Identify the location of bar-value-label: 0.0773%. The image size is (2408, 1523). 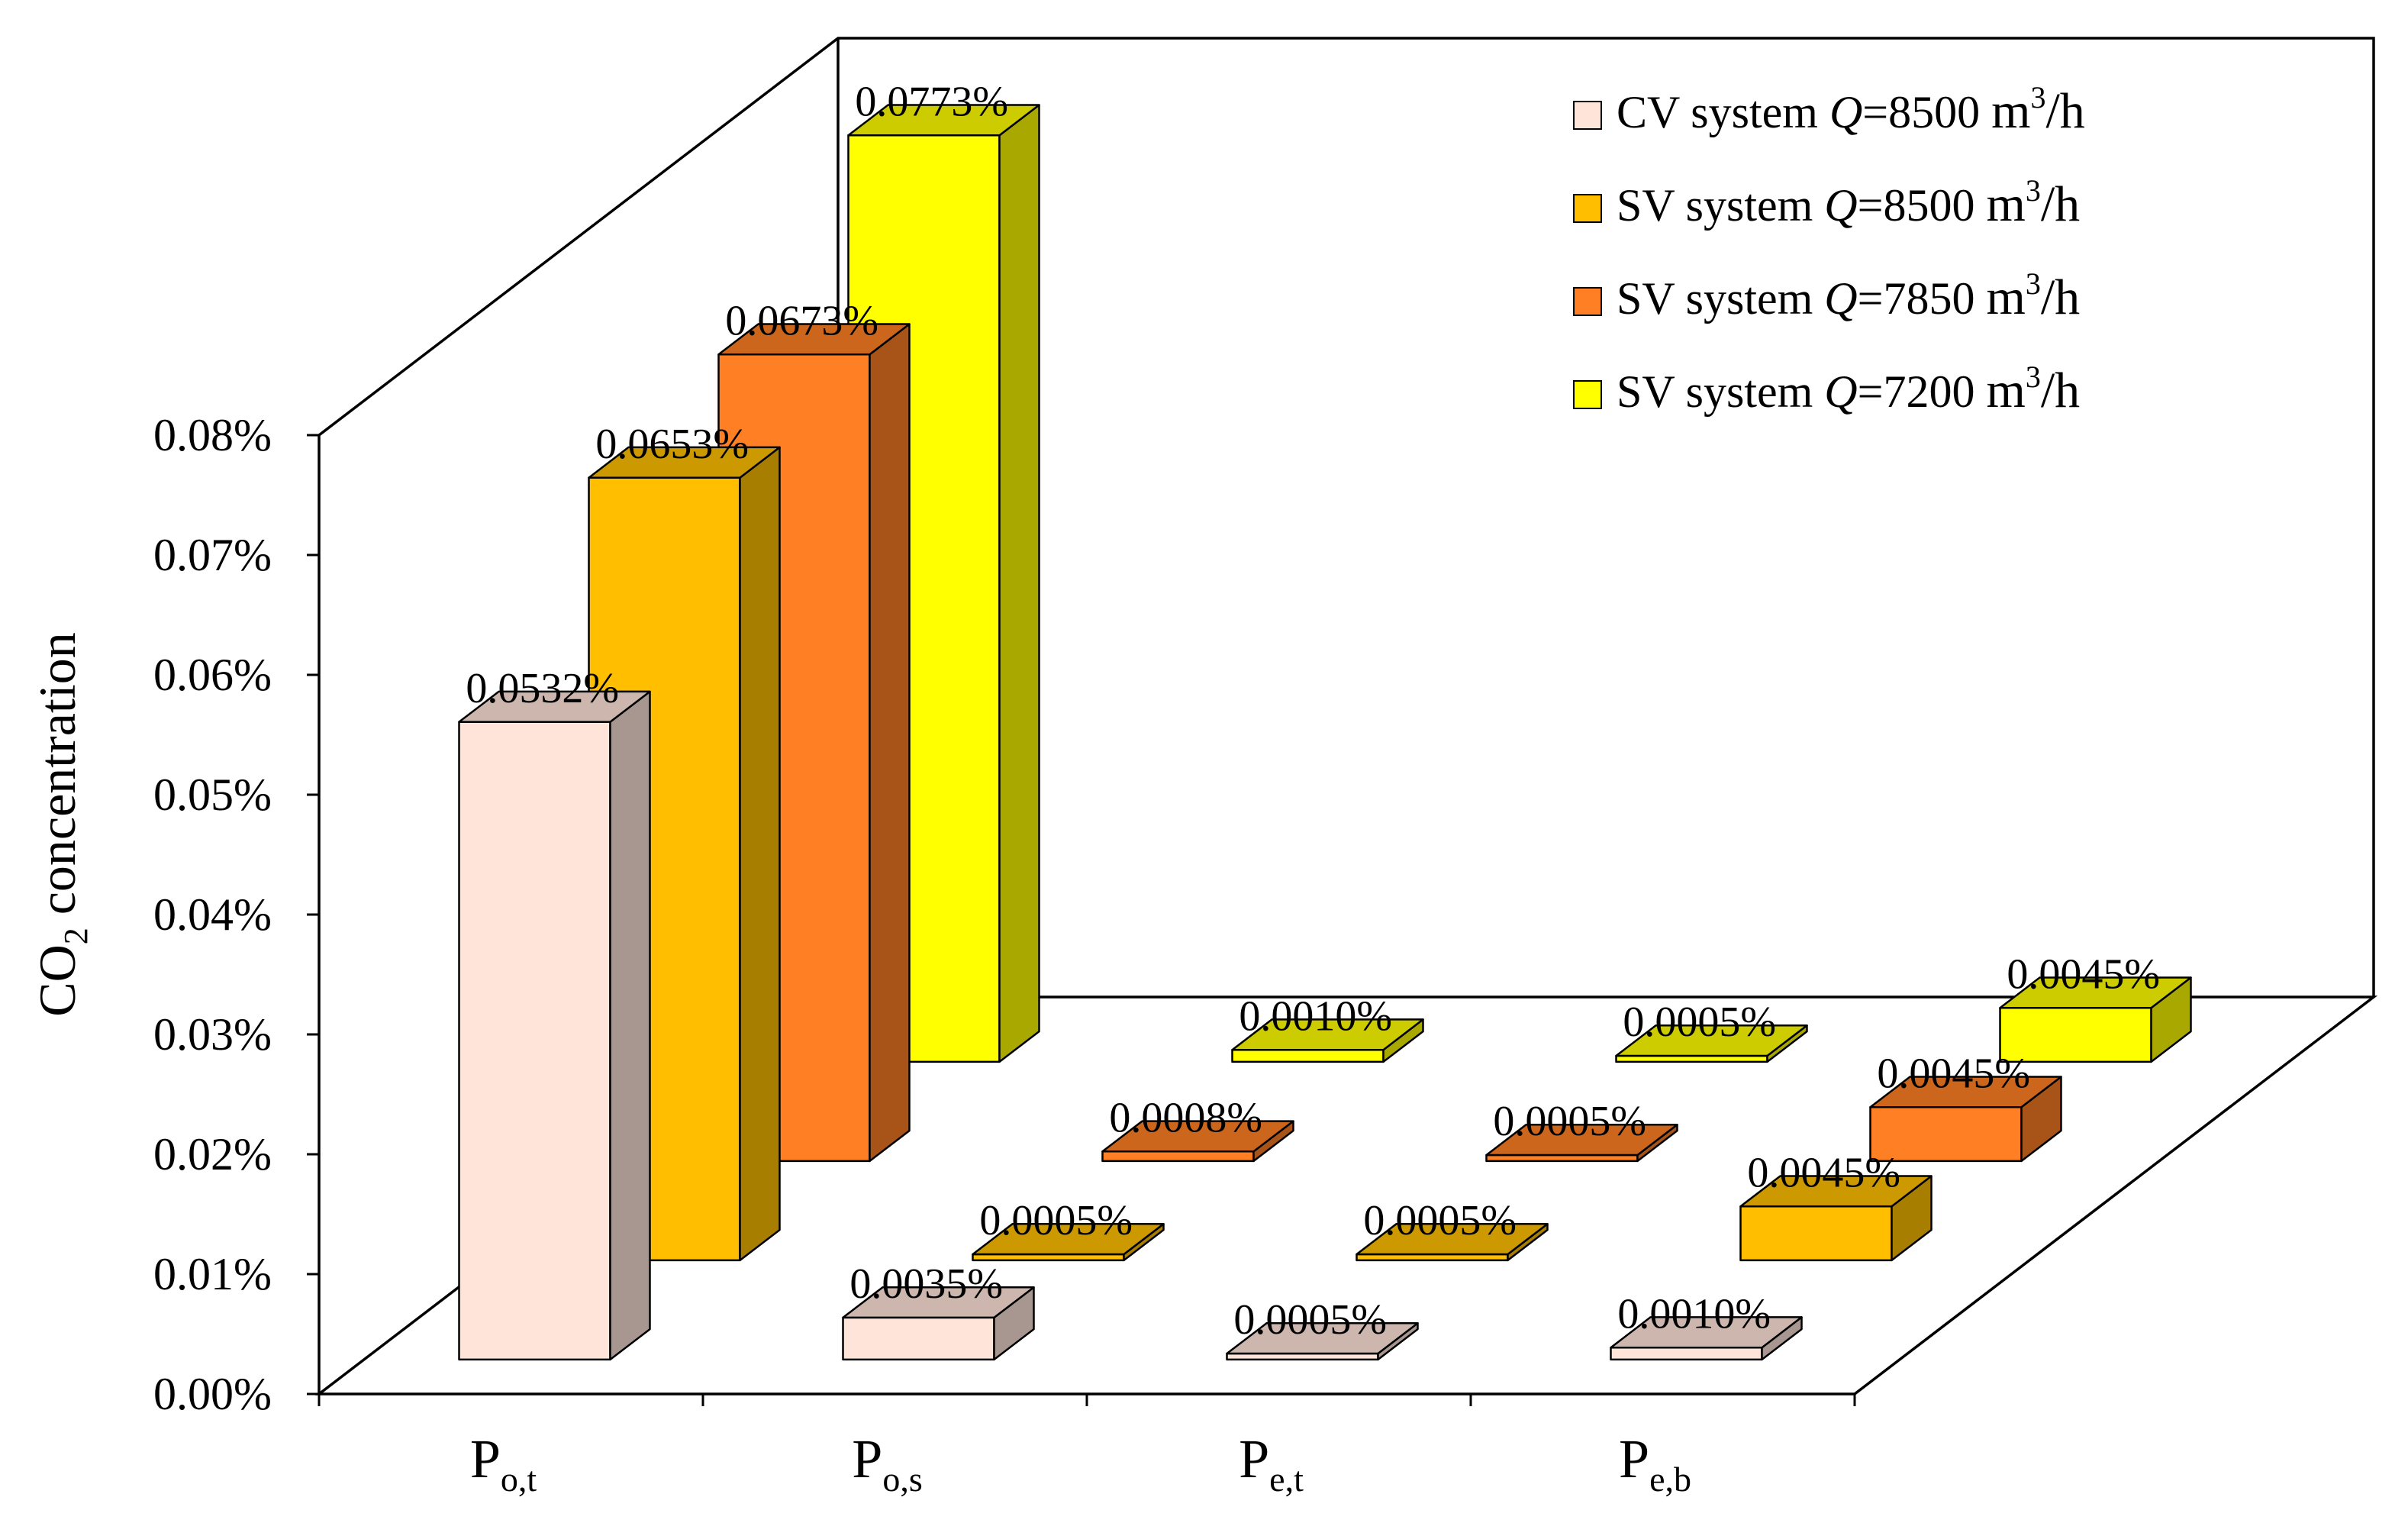
(931, 101).